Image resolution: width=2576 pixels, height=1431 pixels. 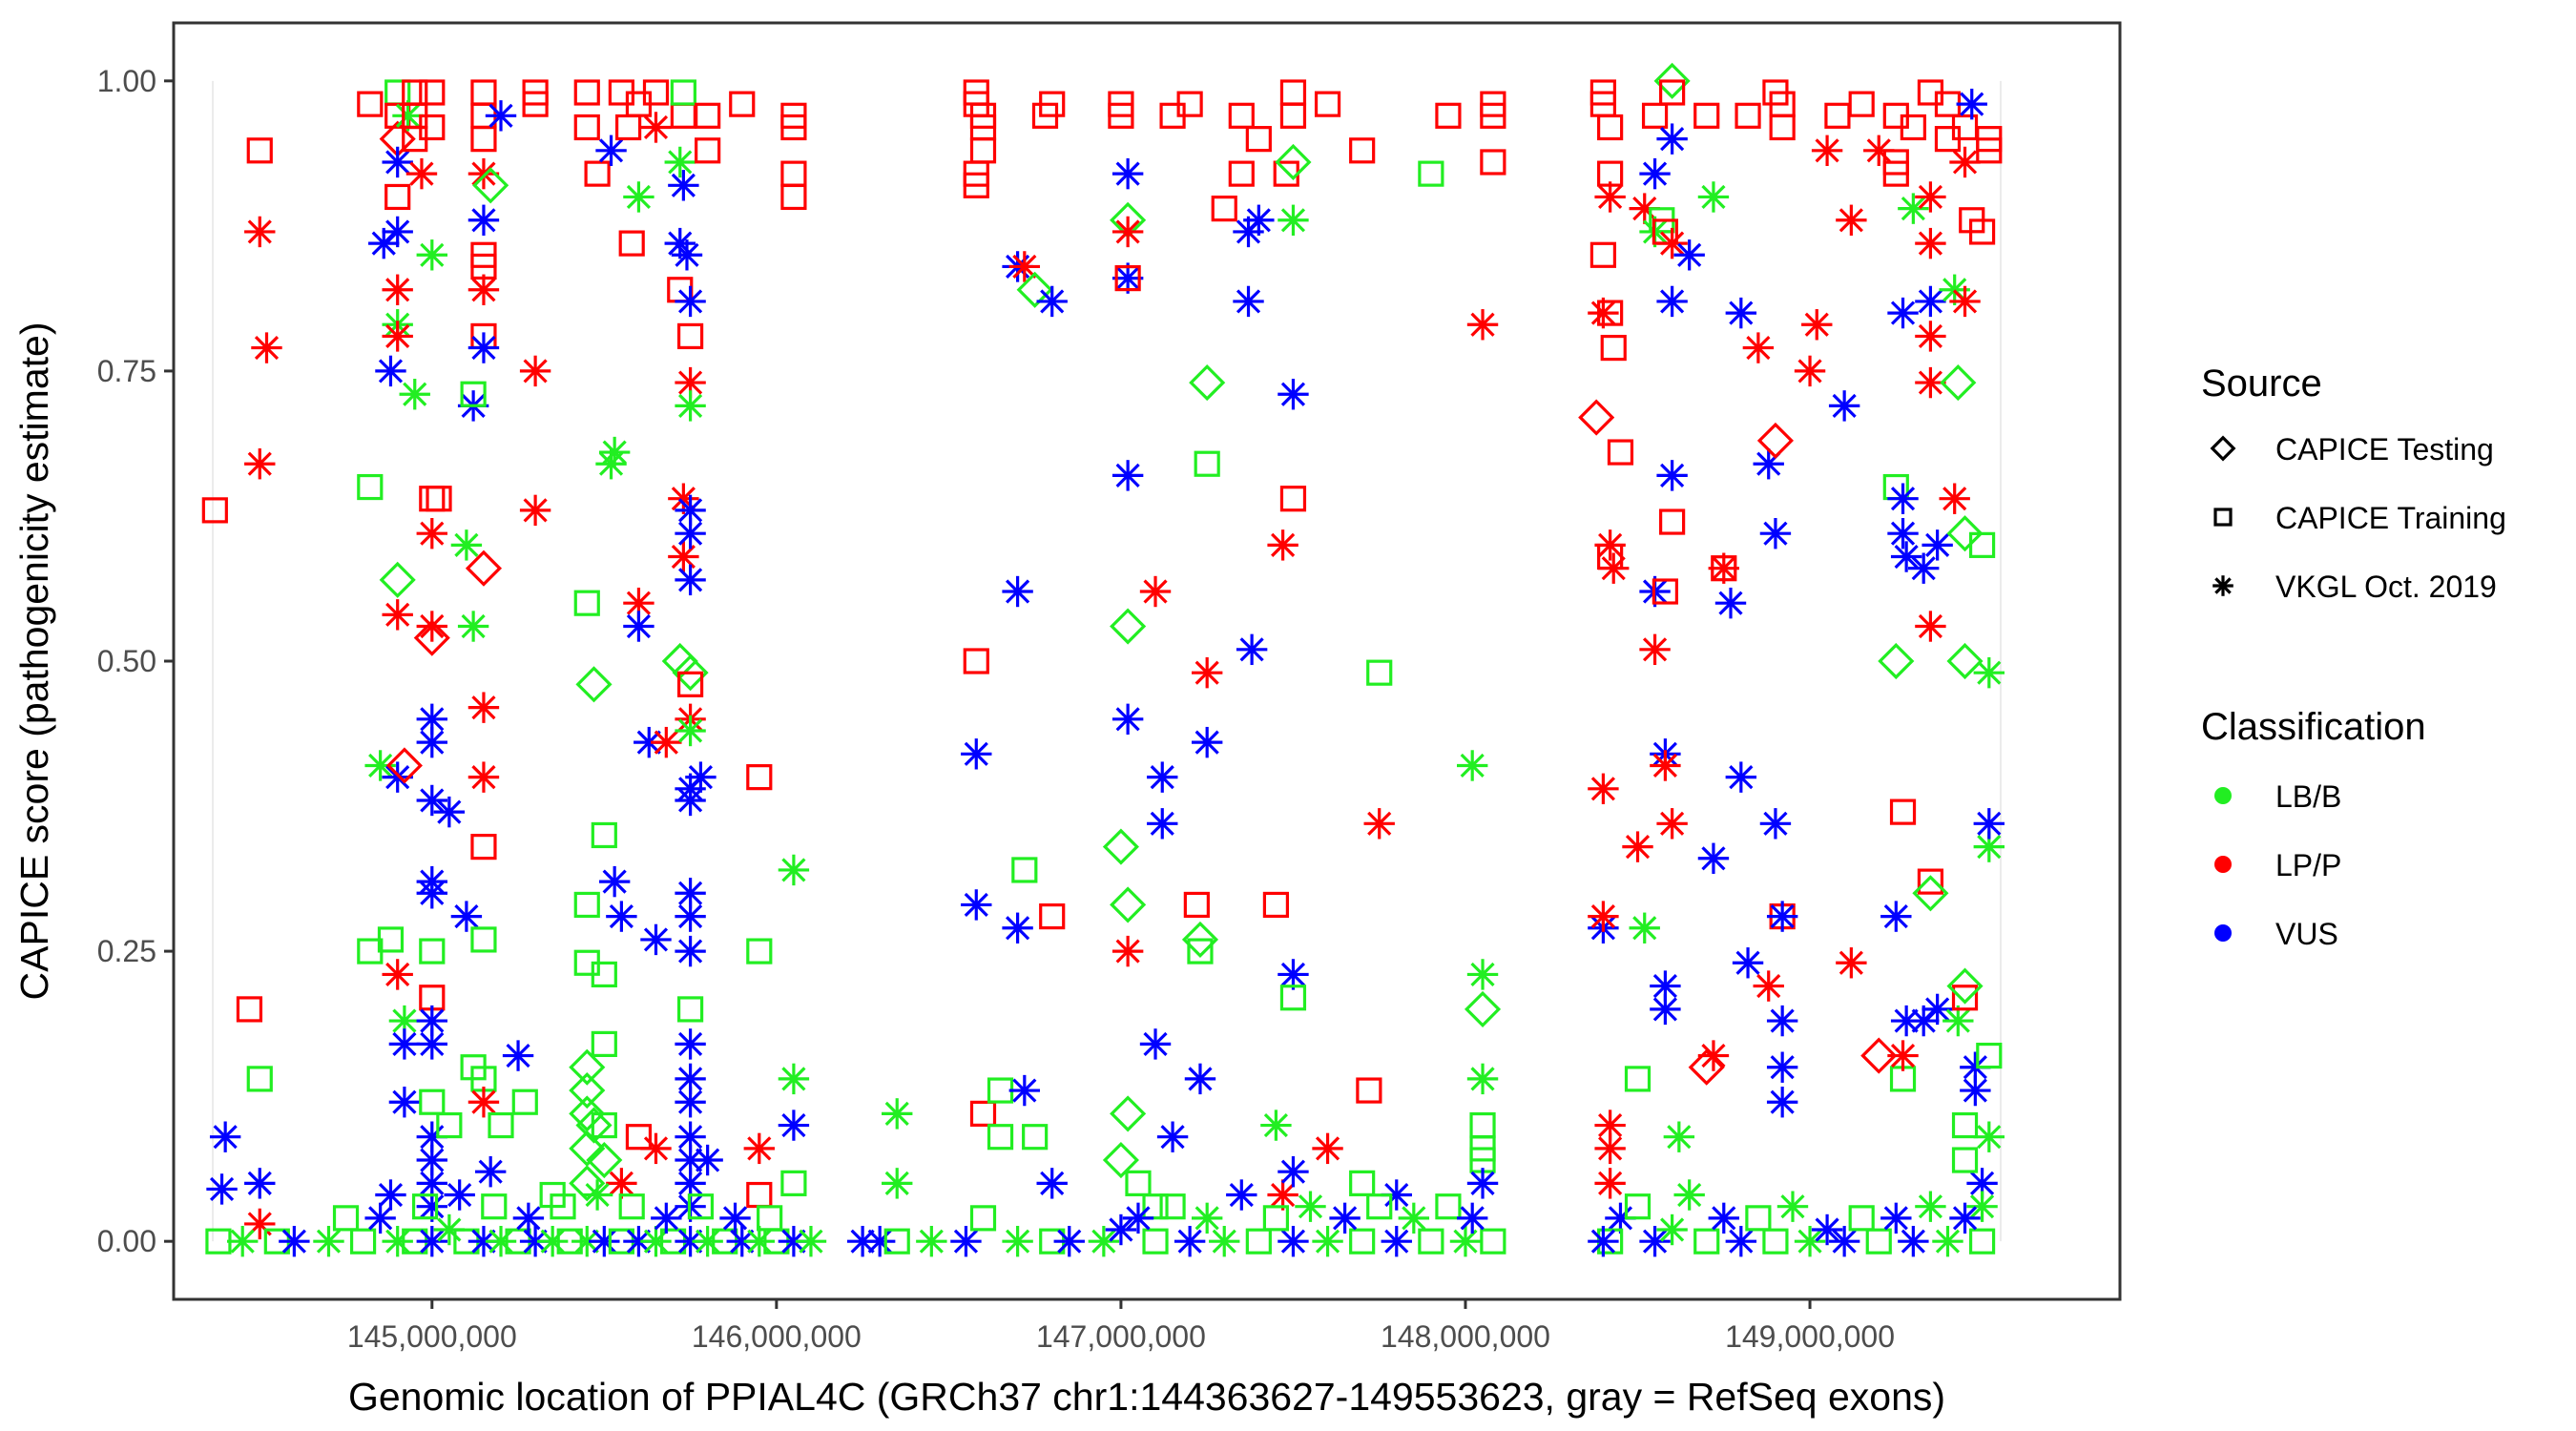 I want to click on y-tick-label: 0.25, so click(x=126, y=951).